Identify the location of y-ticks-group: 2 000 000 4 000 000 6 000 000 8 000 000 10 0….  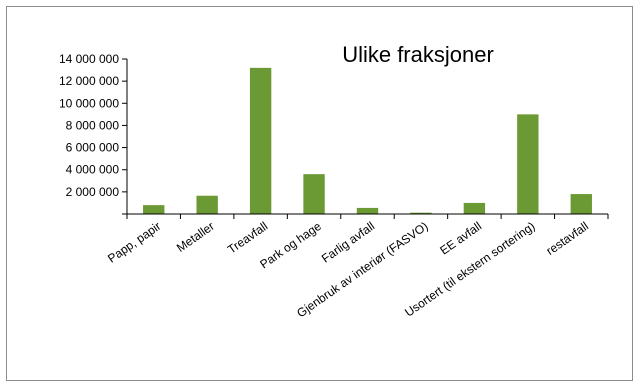
(93, 133).